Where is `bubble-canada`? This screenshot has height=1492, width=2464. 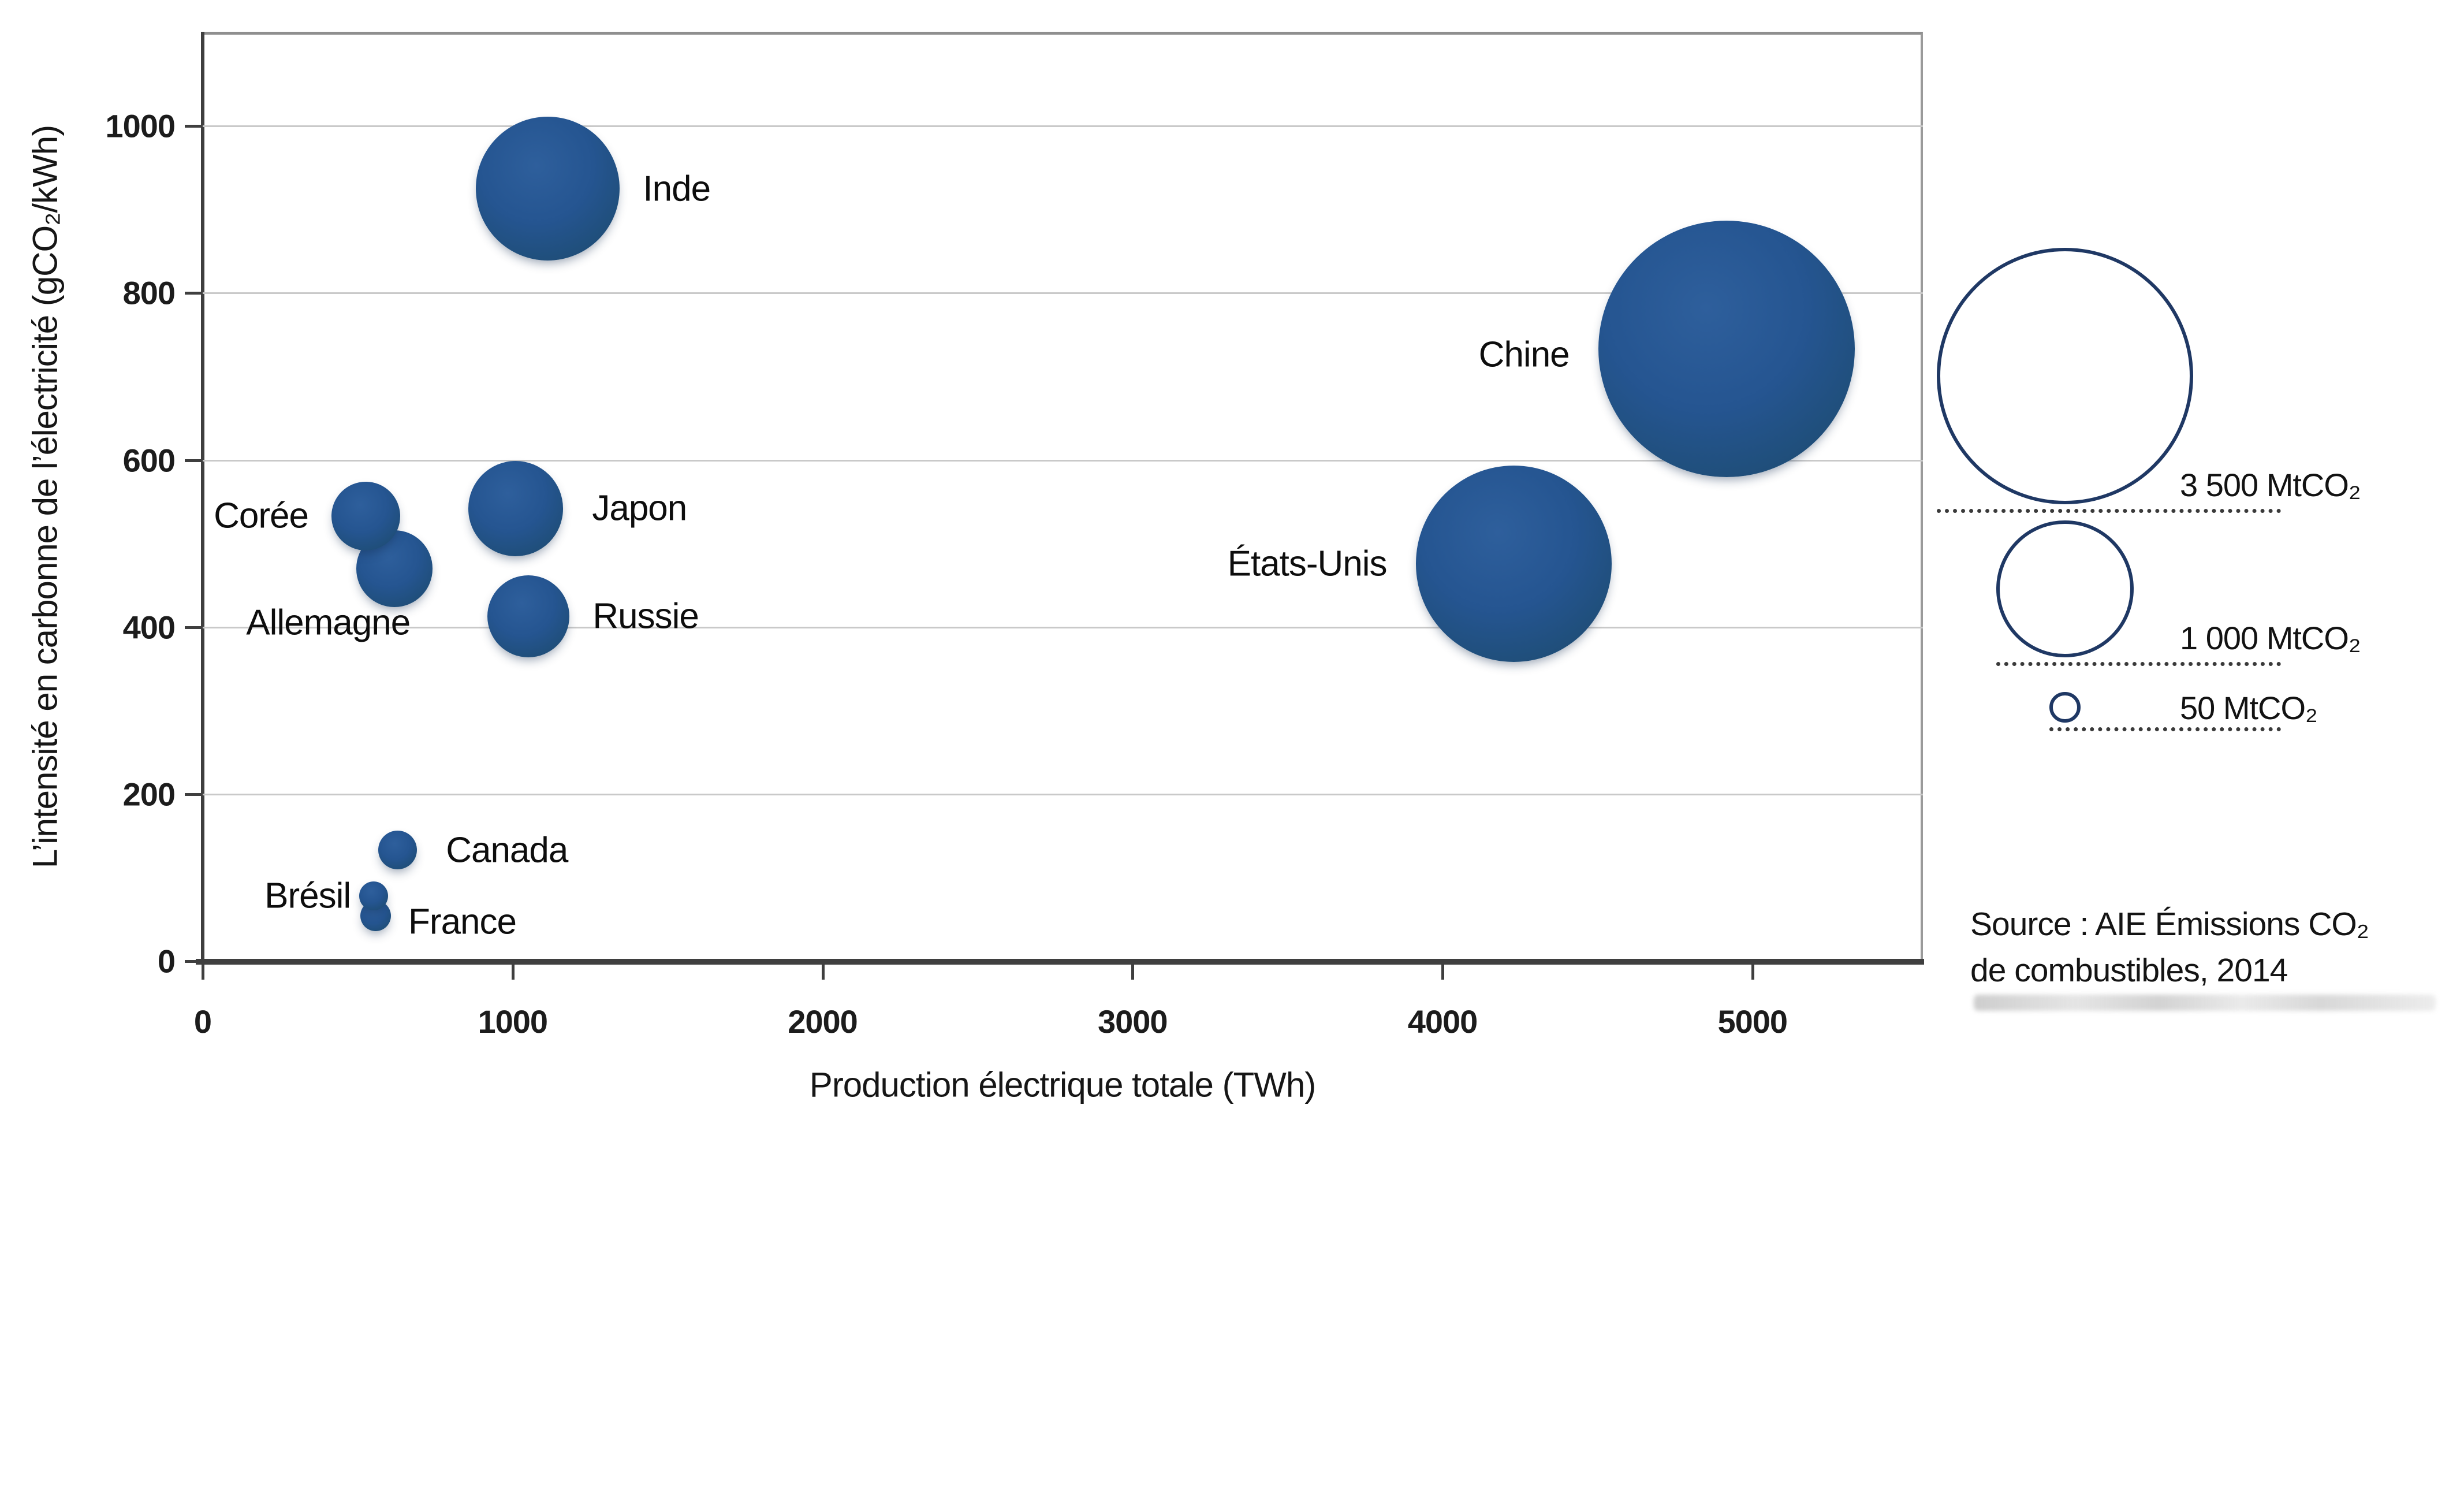
bubble-canada is located at coordinates (397, 850).